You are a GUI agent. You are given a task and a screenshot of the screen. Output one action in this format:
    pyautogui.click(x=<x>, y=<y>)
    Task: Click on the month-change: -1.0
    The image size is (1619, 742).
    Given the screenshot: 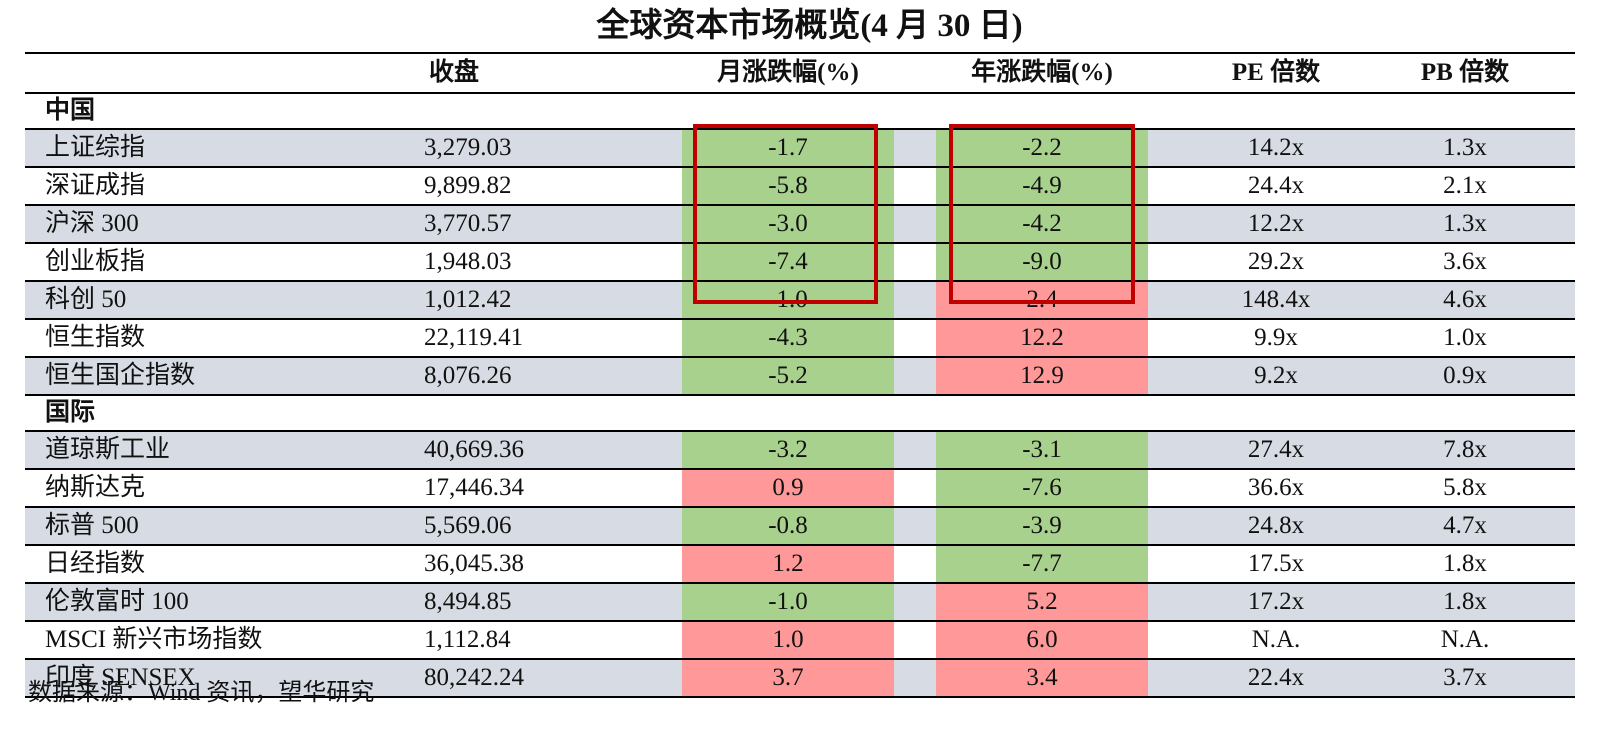 What is the action you would take?
    pyautogui.click(x=788, y=602)
    